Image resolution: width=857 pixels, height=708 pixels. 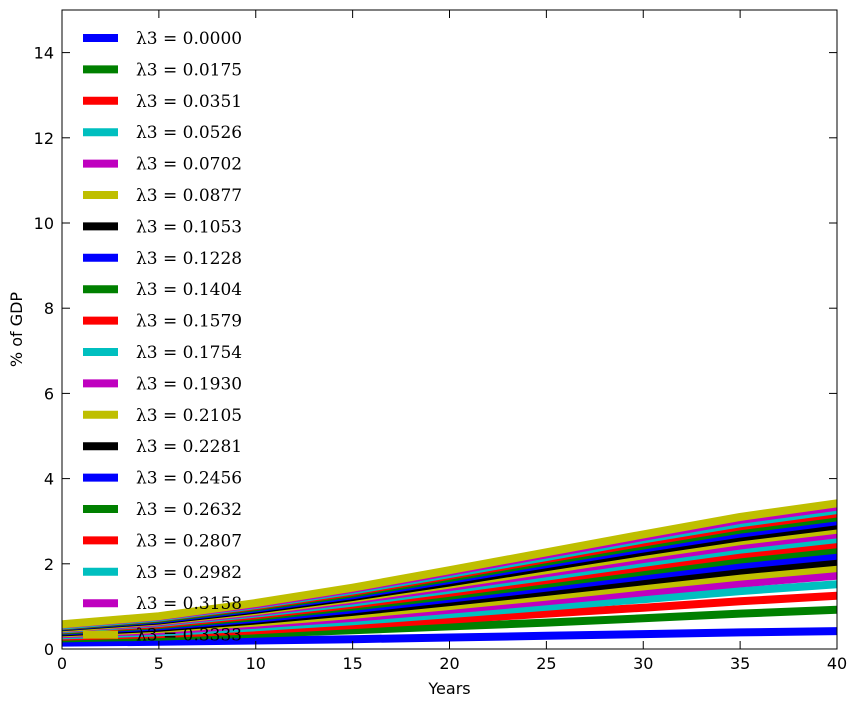 What do you see at coordinates (189, 259) in the screenshot?
I see `legend-label-7: λ3 = 0.1228` at bounding box center [189, 259].